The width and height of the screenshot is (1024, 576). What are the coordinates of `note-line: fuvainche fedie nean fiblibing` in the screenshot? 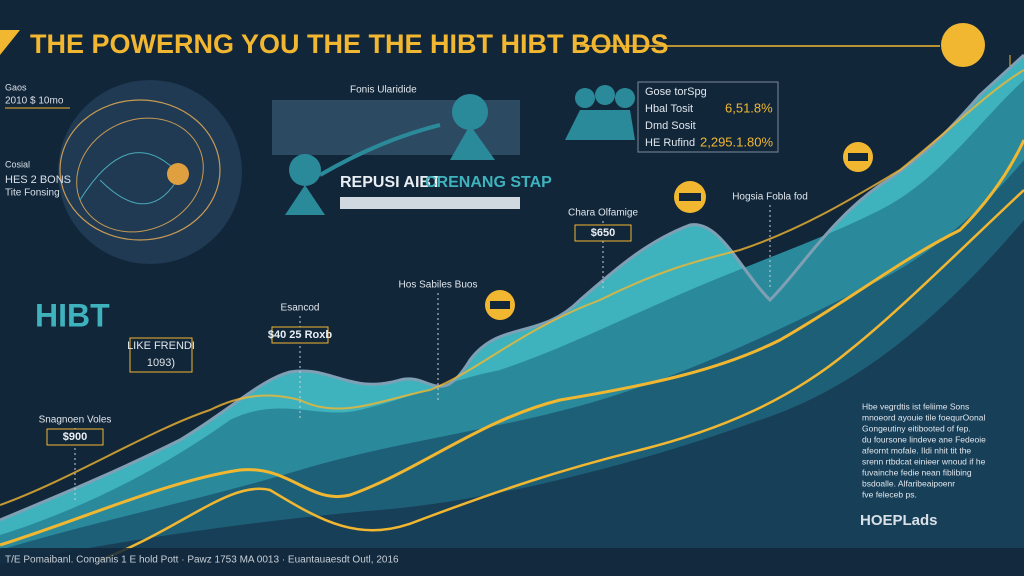 It's located at (917, 472).